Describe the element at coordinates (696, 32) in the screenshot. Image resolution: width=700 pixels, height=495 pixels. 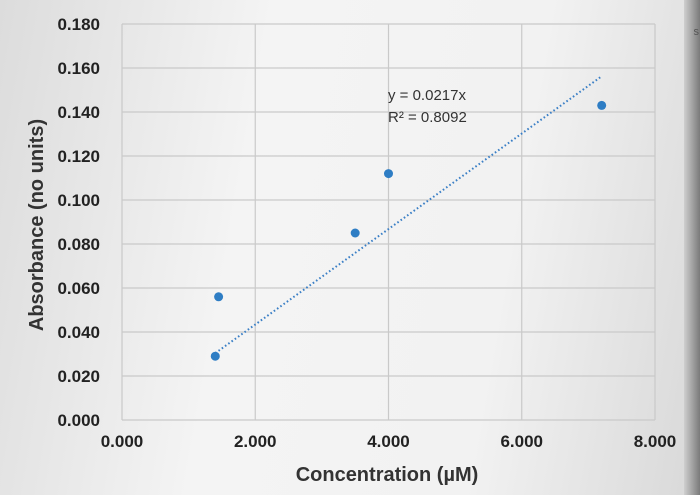
I see `edge-text-fragment: s` at that location.